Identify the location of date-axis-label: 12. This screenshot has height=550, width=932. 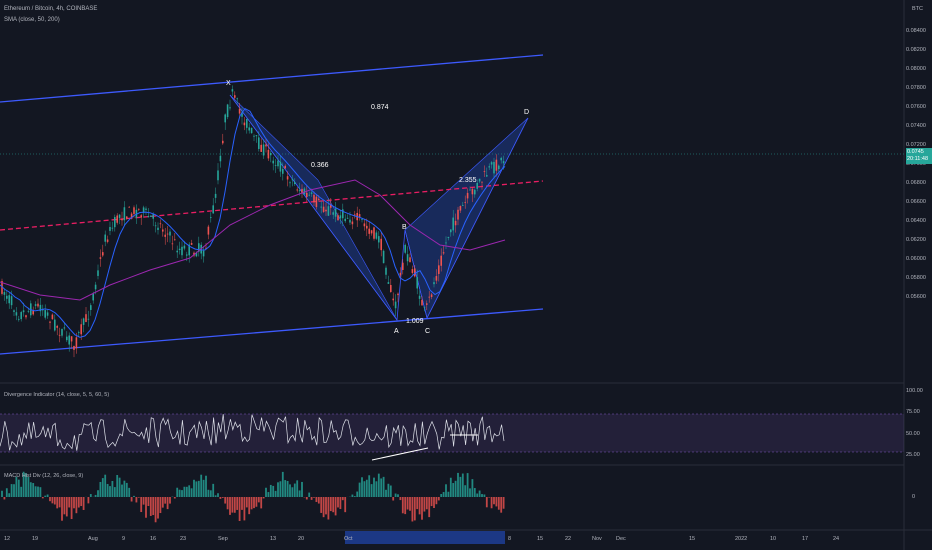
(7, 539).